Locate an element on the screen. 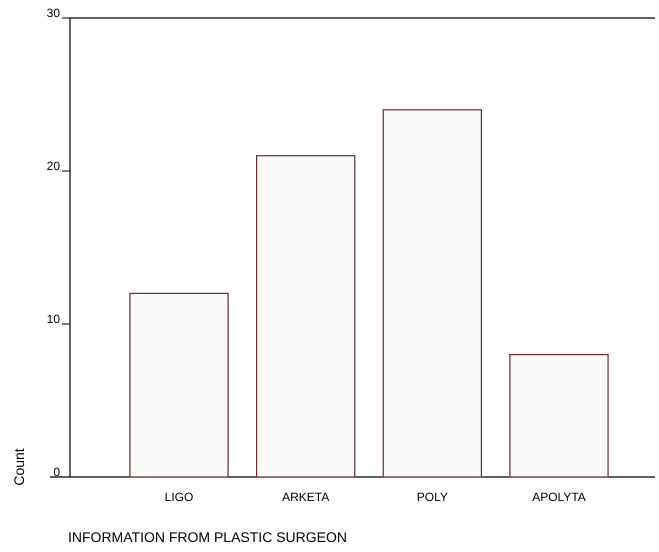 The width and height of the screenshot is (659, 552). y-tick-label: 30 is located at coordinates (53, 13).